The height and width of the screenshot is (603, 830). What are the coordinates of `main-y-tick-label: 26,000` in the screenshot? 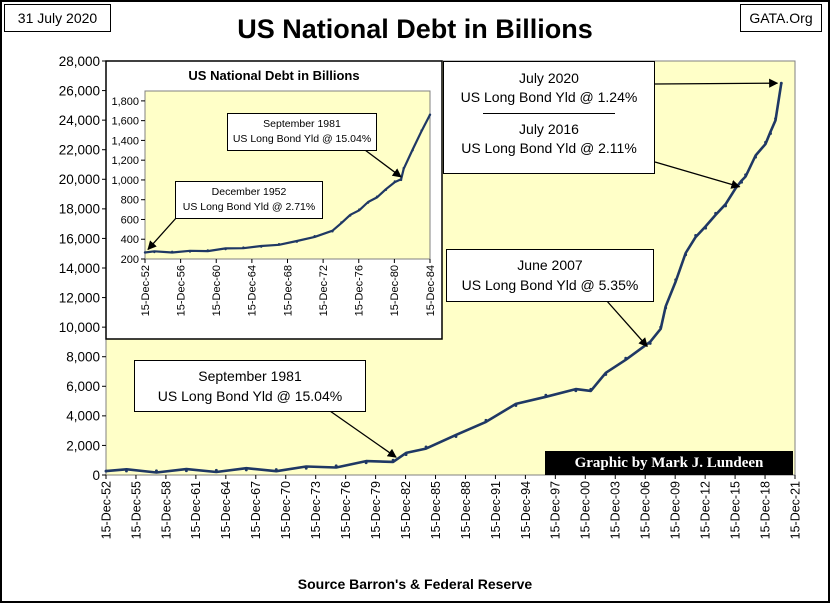 It's located at (79, 90).